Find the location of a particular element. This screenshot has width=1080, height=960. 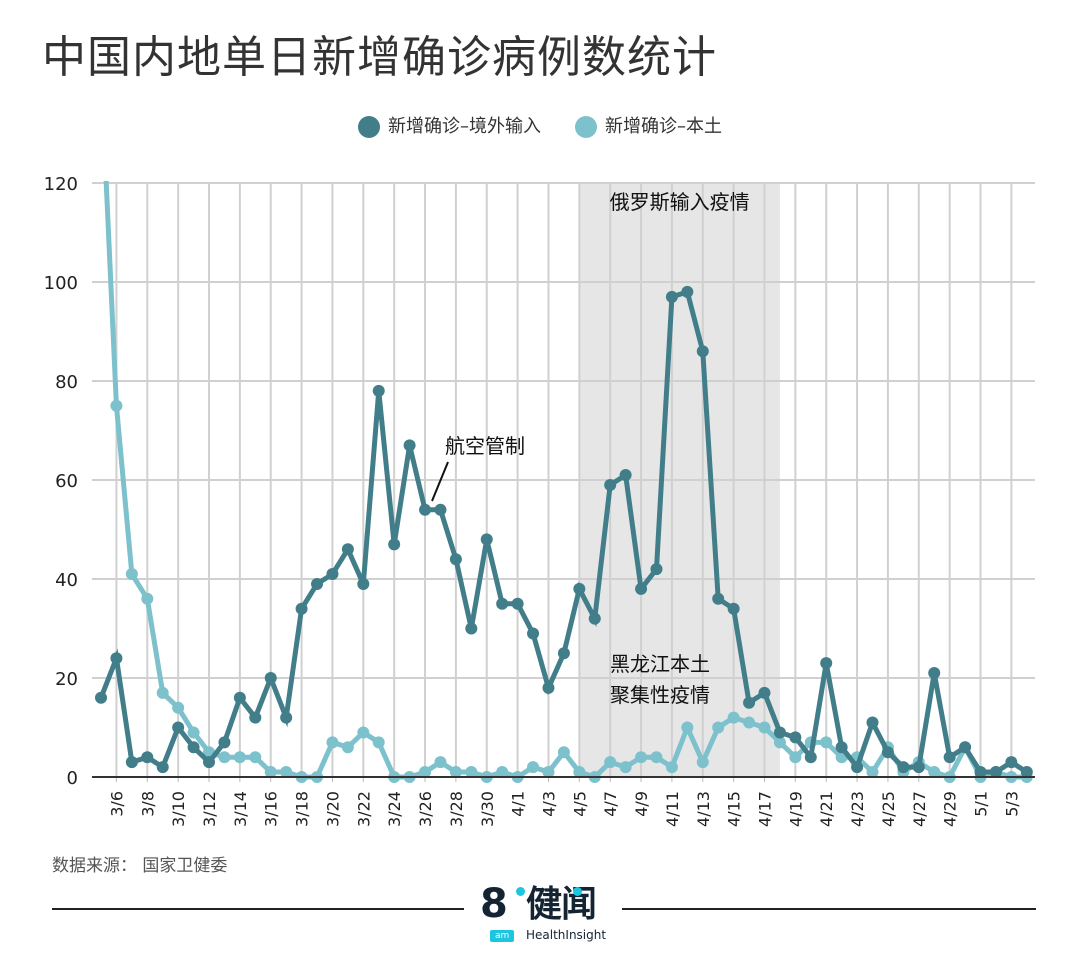

x-tick-label: 3/22 is located at coordinates (363, 809).